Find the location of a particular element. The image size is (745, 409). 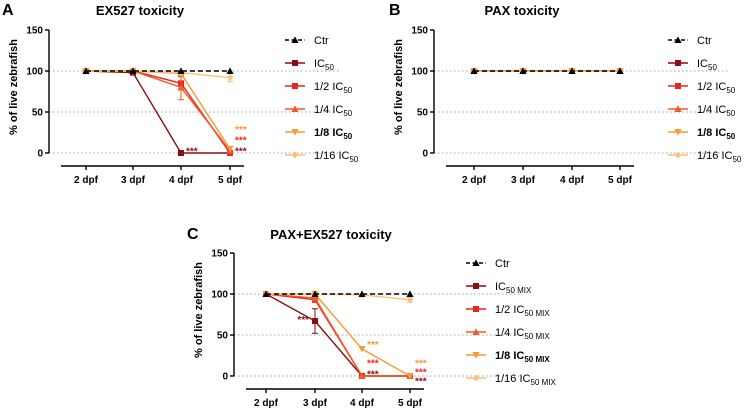

legend-marker-half is located at coordinates (476, 309).